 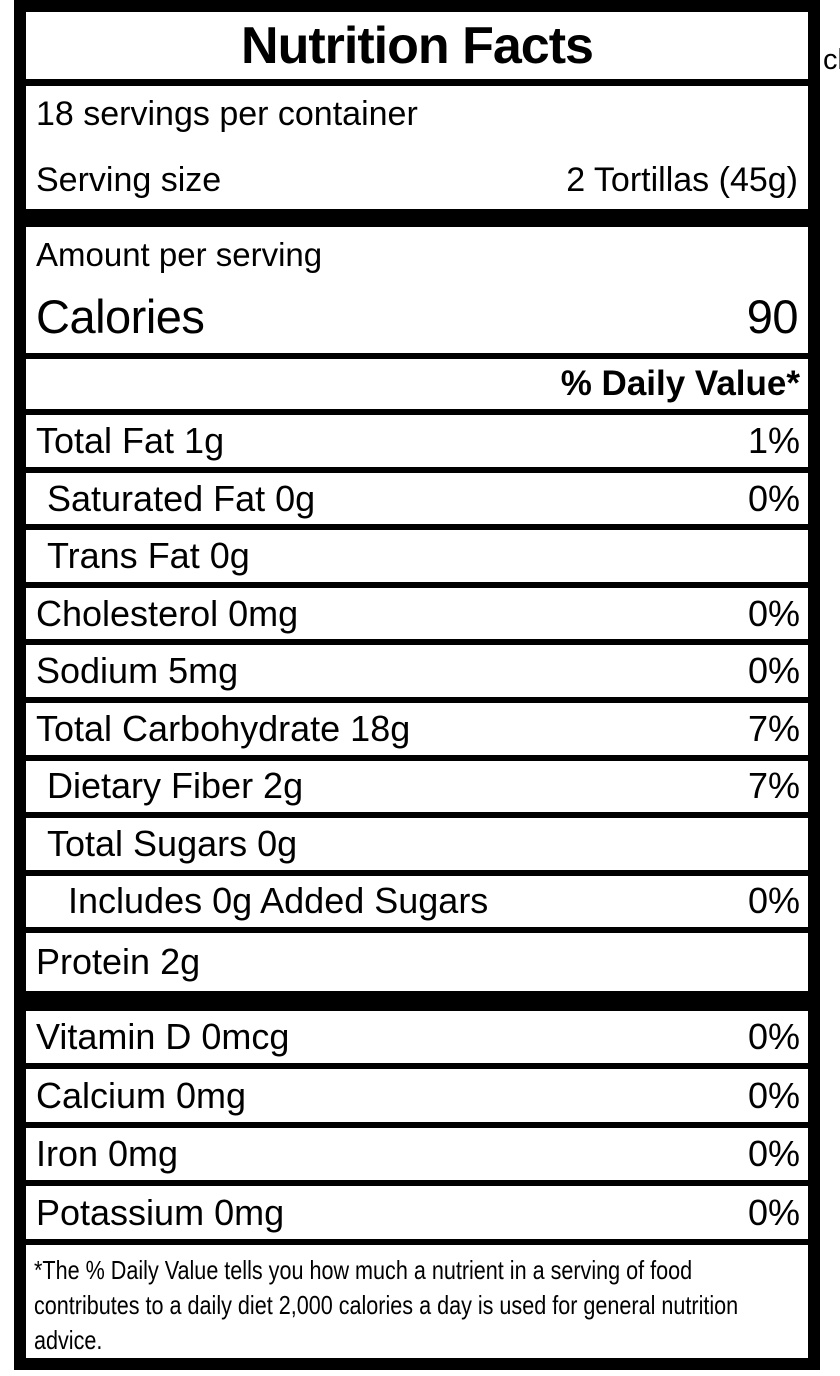 I want to click on calories-row: Calories 90, so click(x=417, y=316).